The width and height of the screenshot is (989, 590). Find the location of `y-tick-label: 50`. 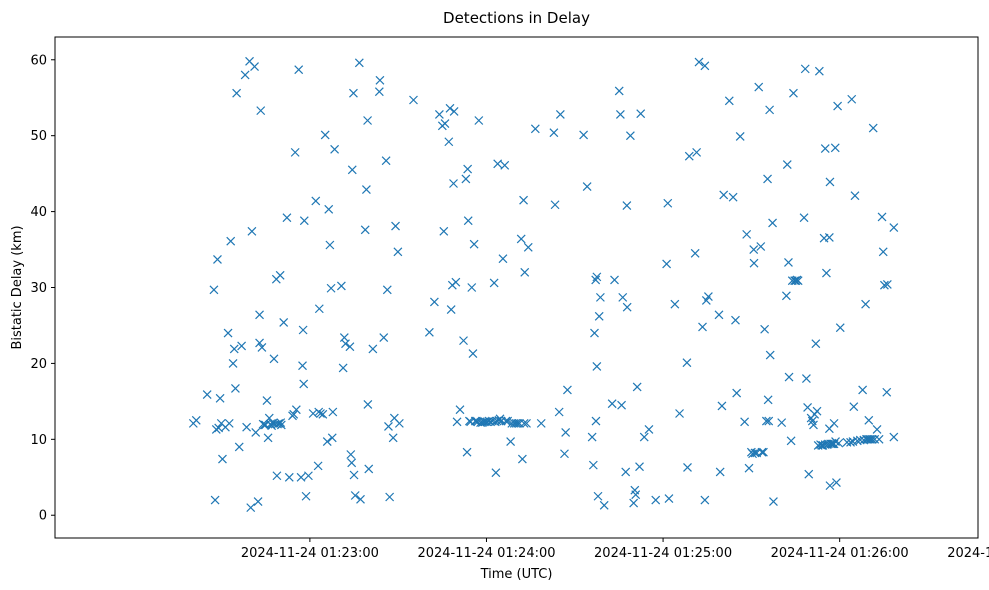

y-tick-label: 50 is located at coordinates (38, 136).